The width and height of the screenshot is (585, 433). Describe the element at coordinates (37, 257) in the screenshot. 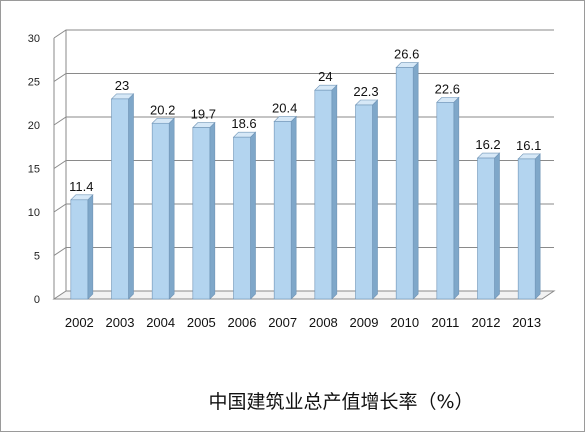

I see `y-tick-label: 5` at that location.